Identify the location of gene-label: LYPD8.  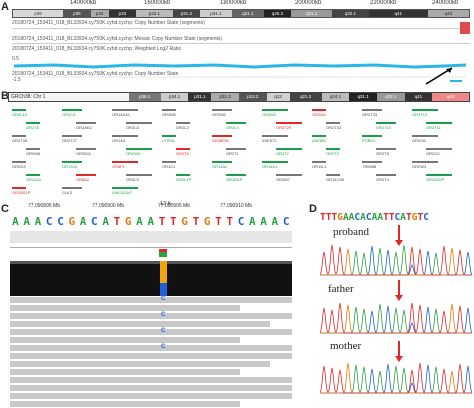
(168, 140).